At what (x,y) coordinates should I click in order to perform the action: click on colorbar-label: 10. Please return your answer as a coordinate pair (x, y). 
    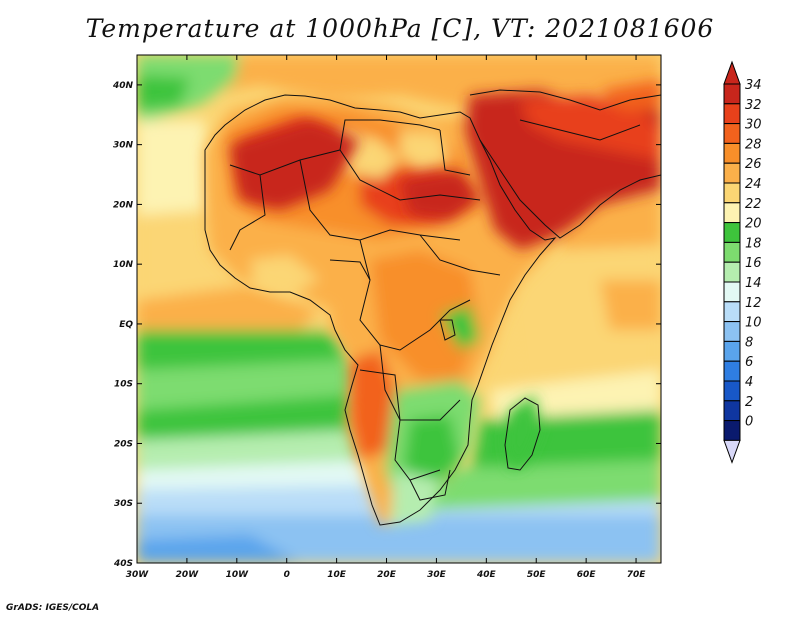
    Looking at the image, I should click on (753, 323).